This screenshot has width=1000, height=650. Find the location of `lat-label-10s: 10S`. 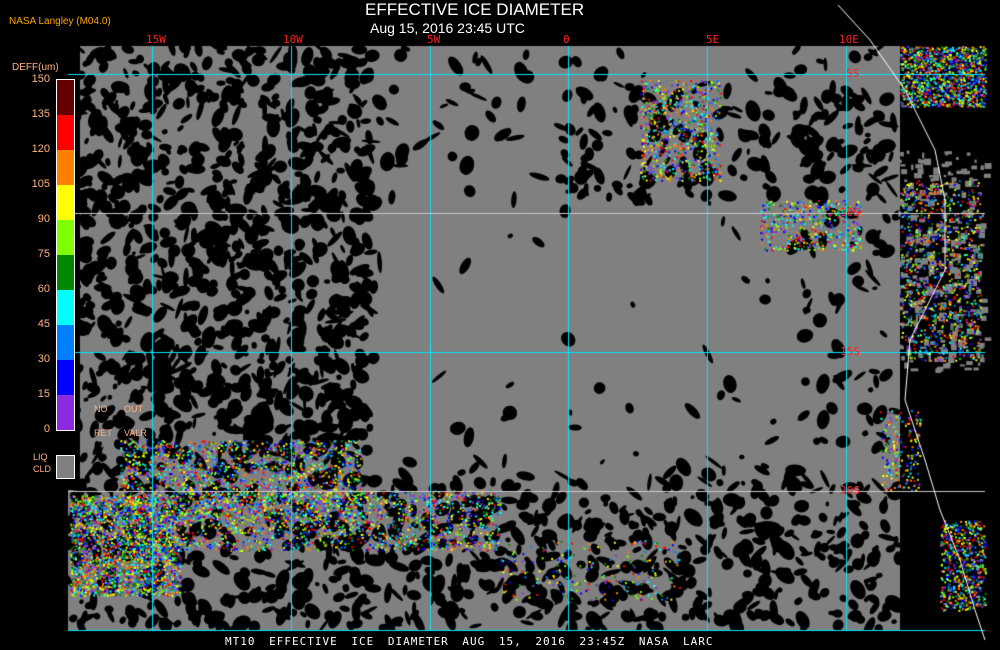

lat-label-10s: 10S is located at coordinates (850, 212).